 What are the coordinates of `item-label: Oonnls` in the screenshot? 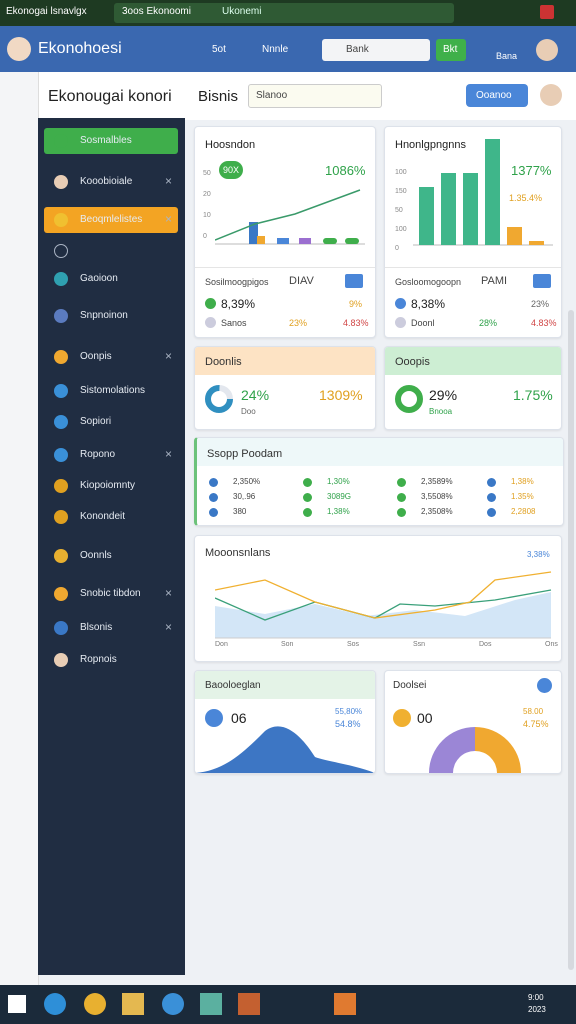 It's located at (96, 555).